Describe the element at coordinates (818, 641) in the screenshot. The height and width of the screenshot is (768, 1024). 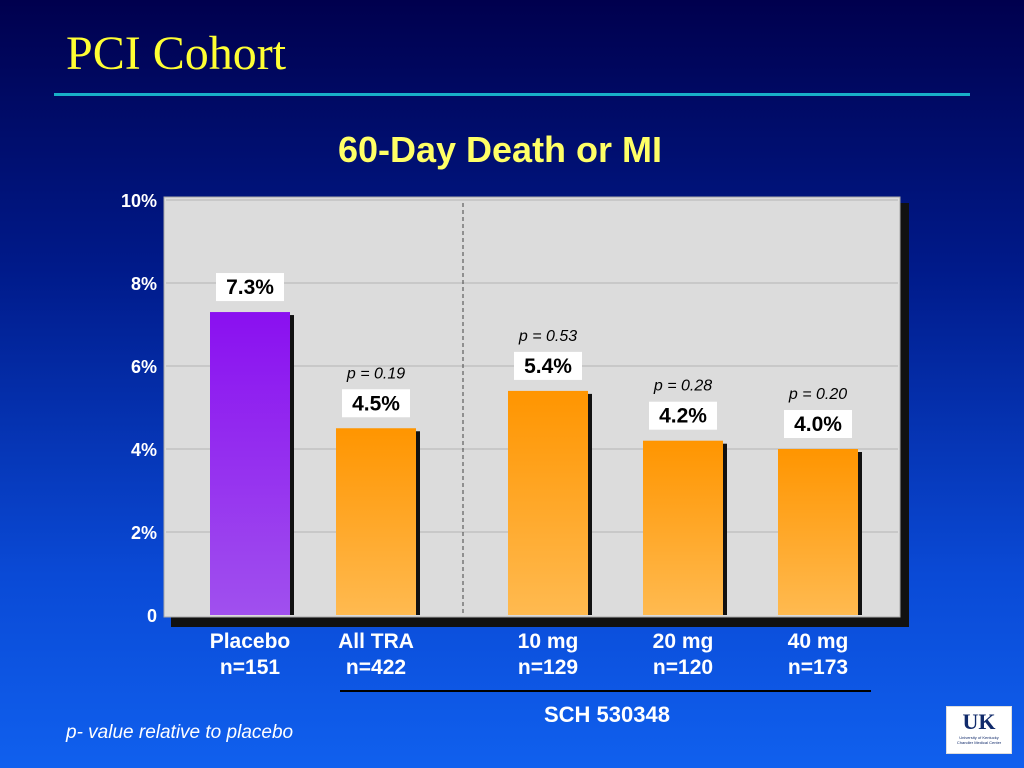
I see `x-category-label: 40 mg` at that location.